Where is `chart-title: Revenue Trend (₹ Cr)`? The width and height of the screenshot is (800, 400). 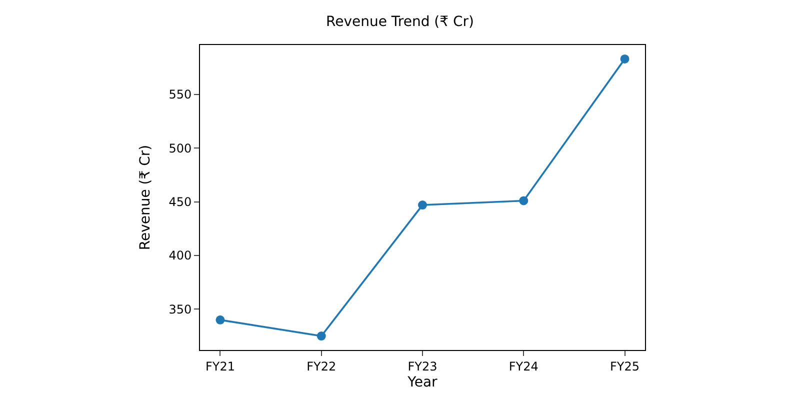
chart-title: Revenue Trend (₹ Cr) is located at coordinates (400, 22).